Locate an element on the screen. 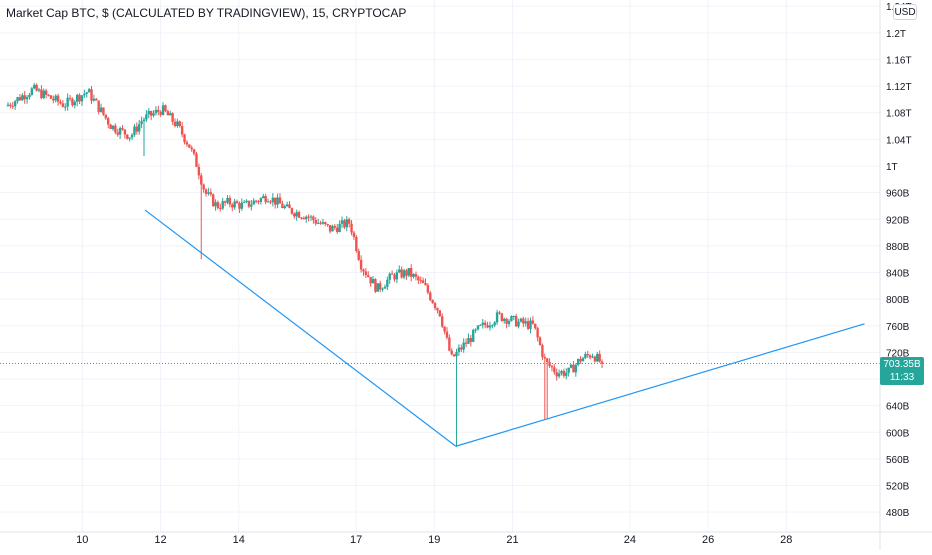 This screenshot has width=932, height=555. x-tick-label: 21 is located at coordinates (512, 540).